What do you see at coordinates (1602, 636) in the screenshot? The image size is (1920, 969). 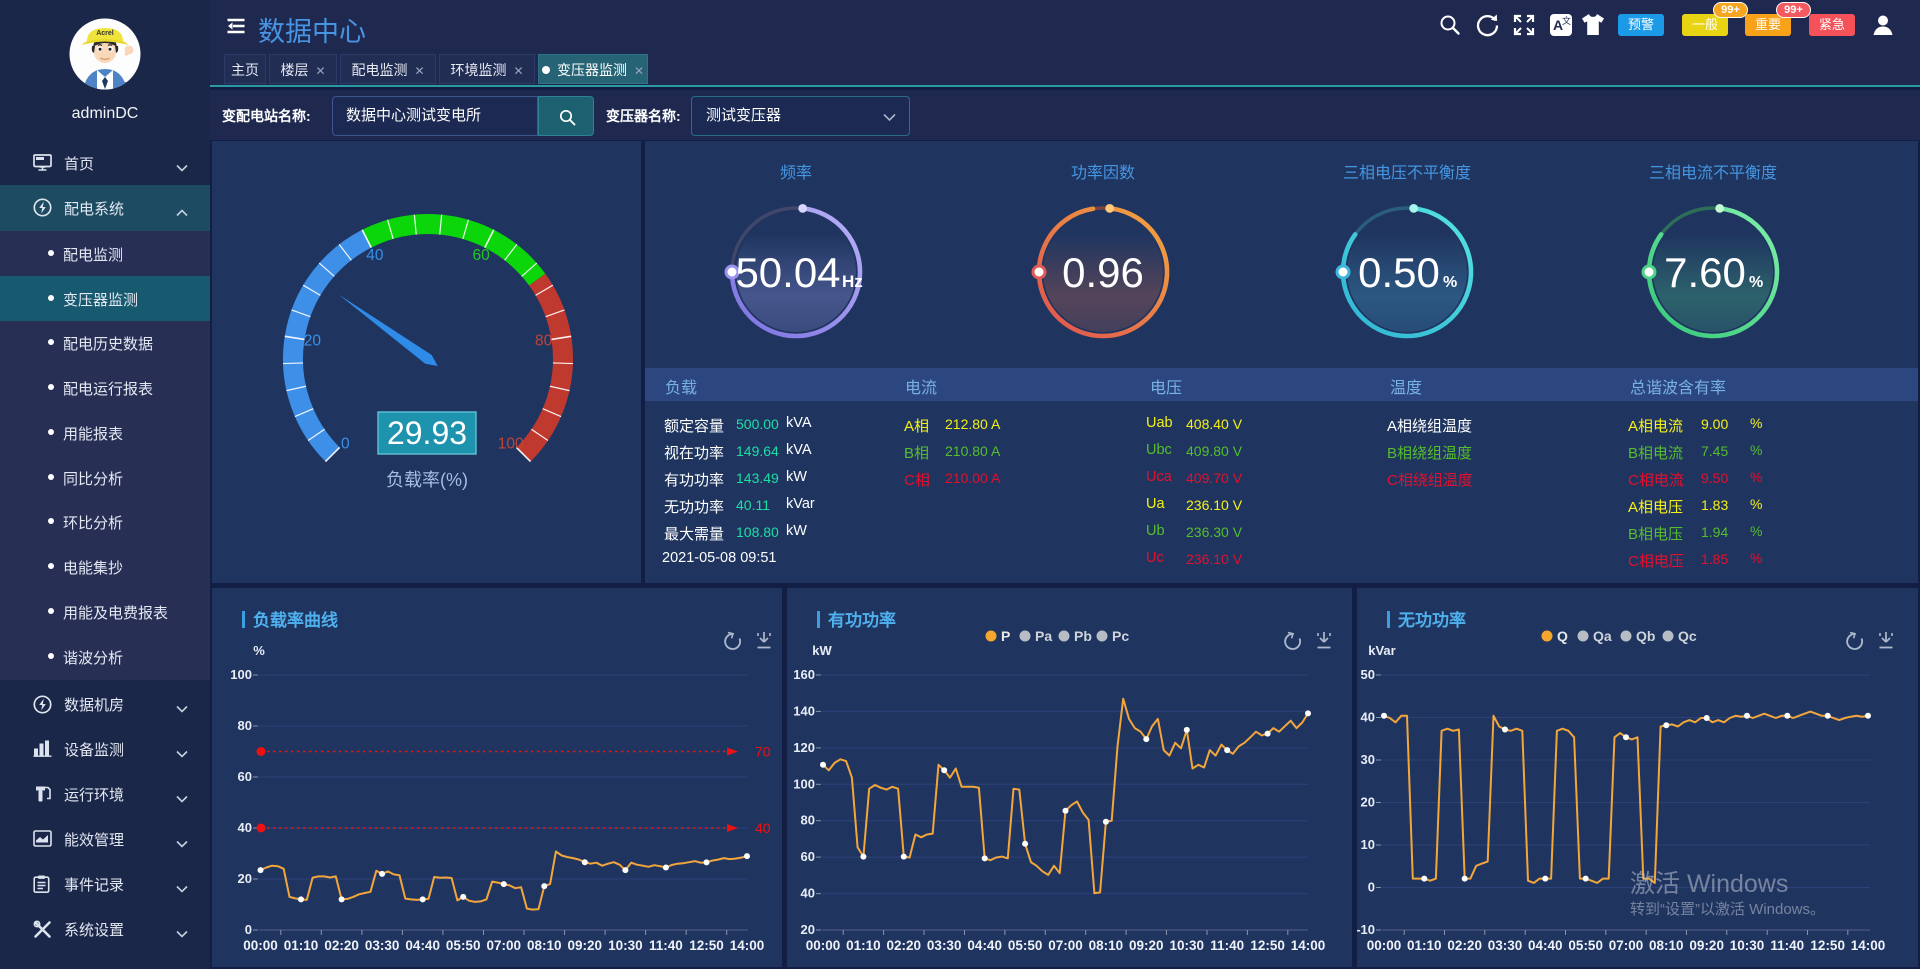 I see `svg-text: Qa` at bounding box center [1602, 636].